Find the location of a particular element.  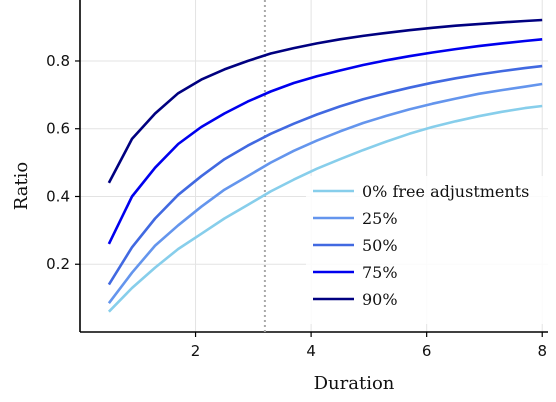

legend-label: 90% is located at coordinates (380, 299).